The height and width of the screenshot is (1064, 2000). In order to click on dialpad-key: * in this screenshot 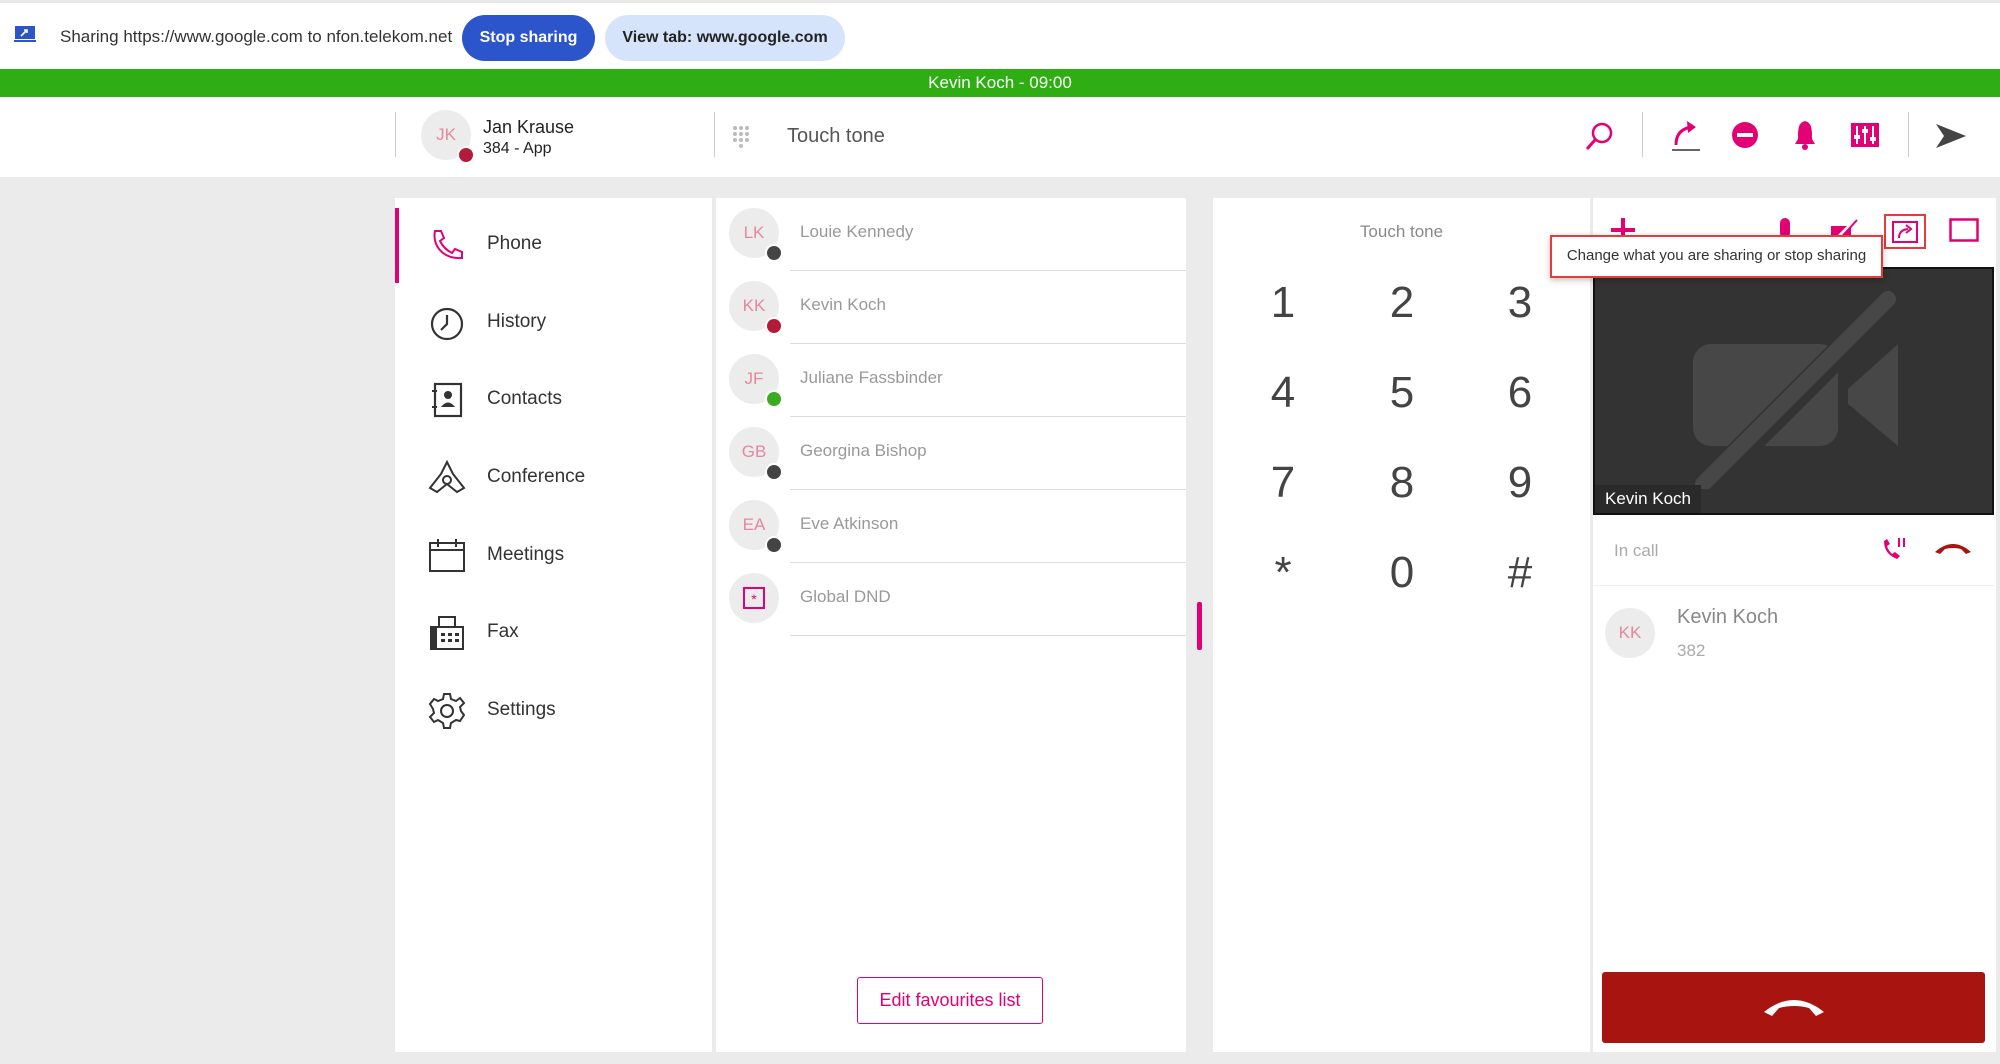, I will do `click(1283, 572)`.